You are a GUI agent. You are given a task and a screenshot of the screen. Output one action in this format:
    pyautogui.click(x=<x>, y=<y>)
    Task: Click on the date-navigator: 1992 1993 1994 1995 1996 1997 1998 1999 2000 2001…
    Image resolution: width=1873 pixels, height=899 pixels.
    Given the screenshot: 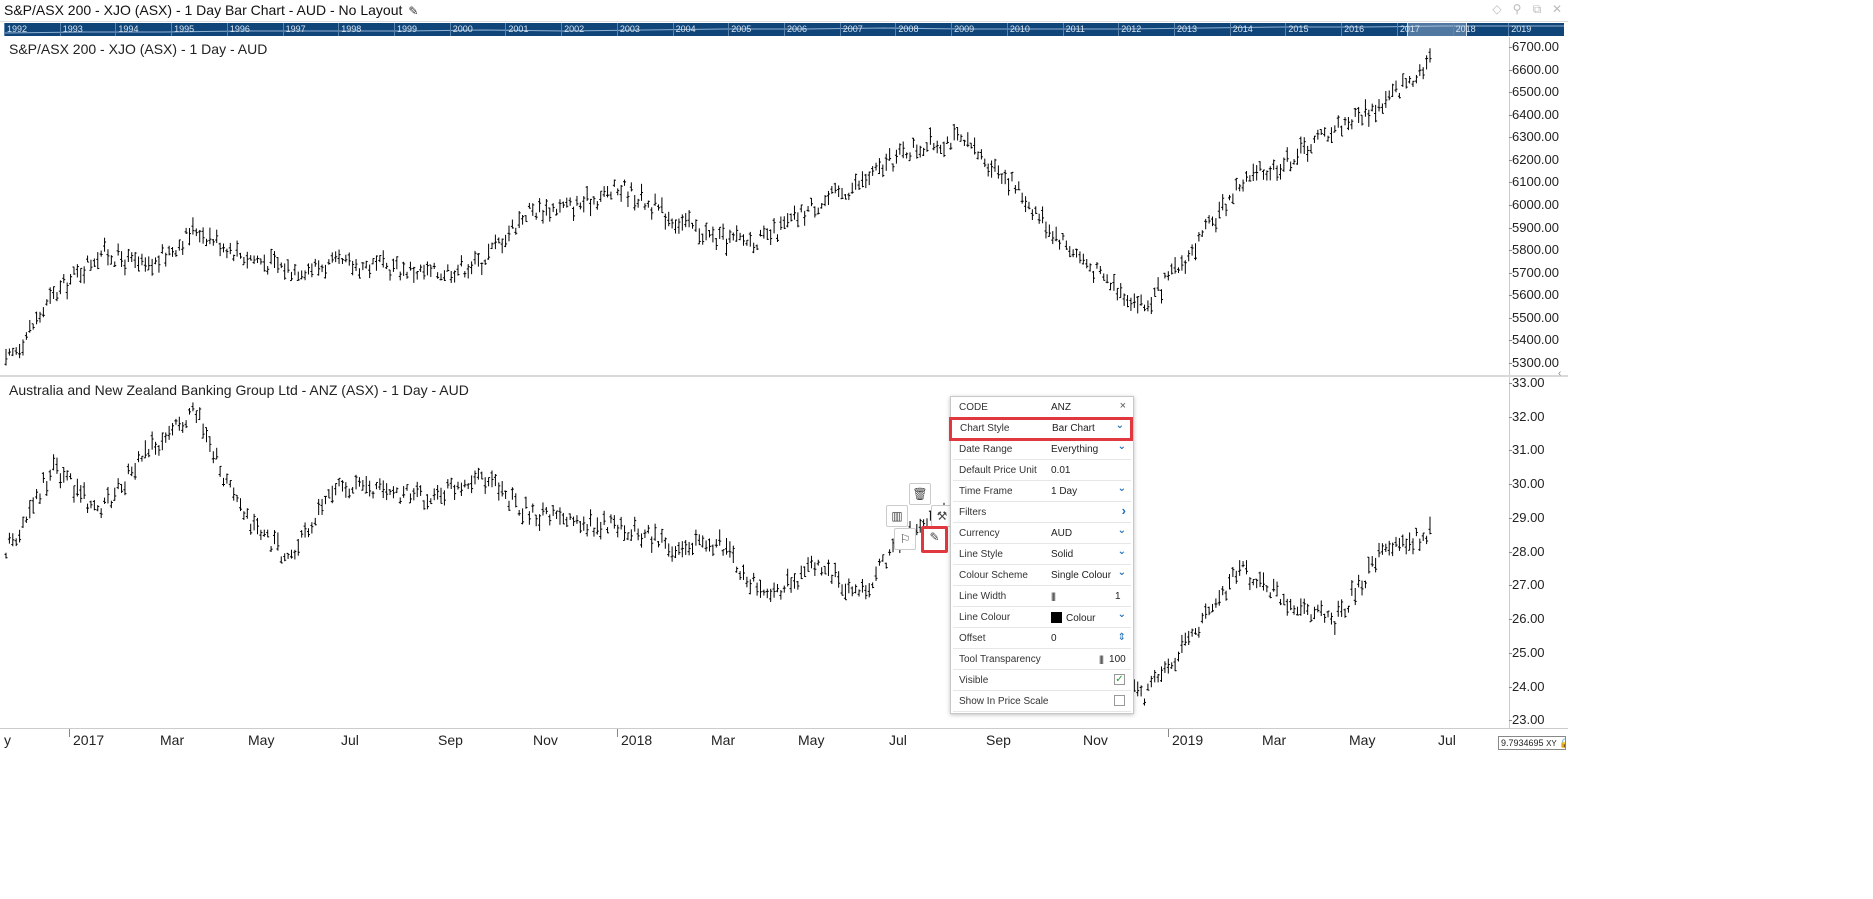 What is the action you would take?
    pyautogui.click(x=784, y=29)
    